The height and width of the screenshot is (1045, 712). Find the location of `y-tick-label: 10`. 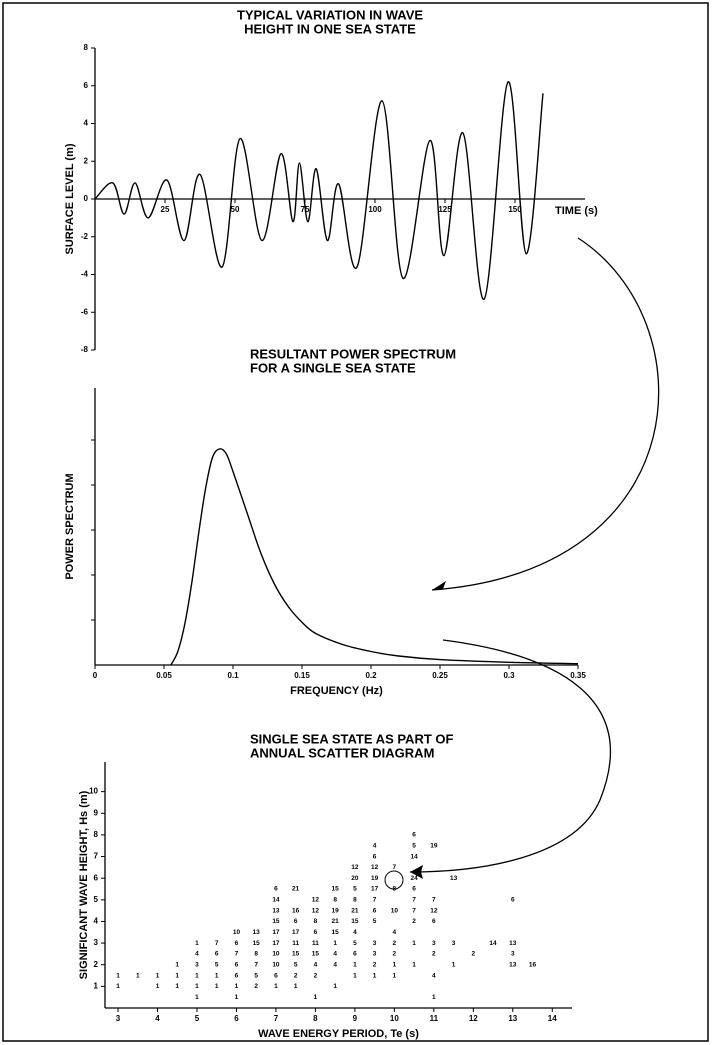

y-tick-label: 10 is located at coordinates (93, 791).